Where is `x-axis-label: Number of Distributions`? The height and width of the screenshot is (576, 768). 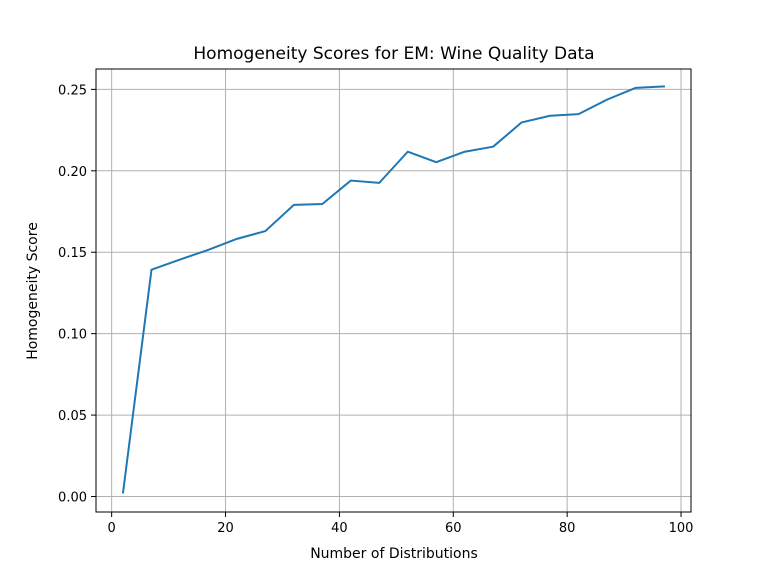
x-axis-label: Number of Distributions is located at coordinates (394, 554).